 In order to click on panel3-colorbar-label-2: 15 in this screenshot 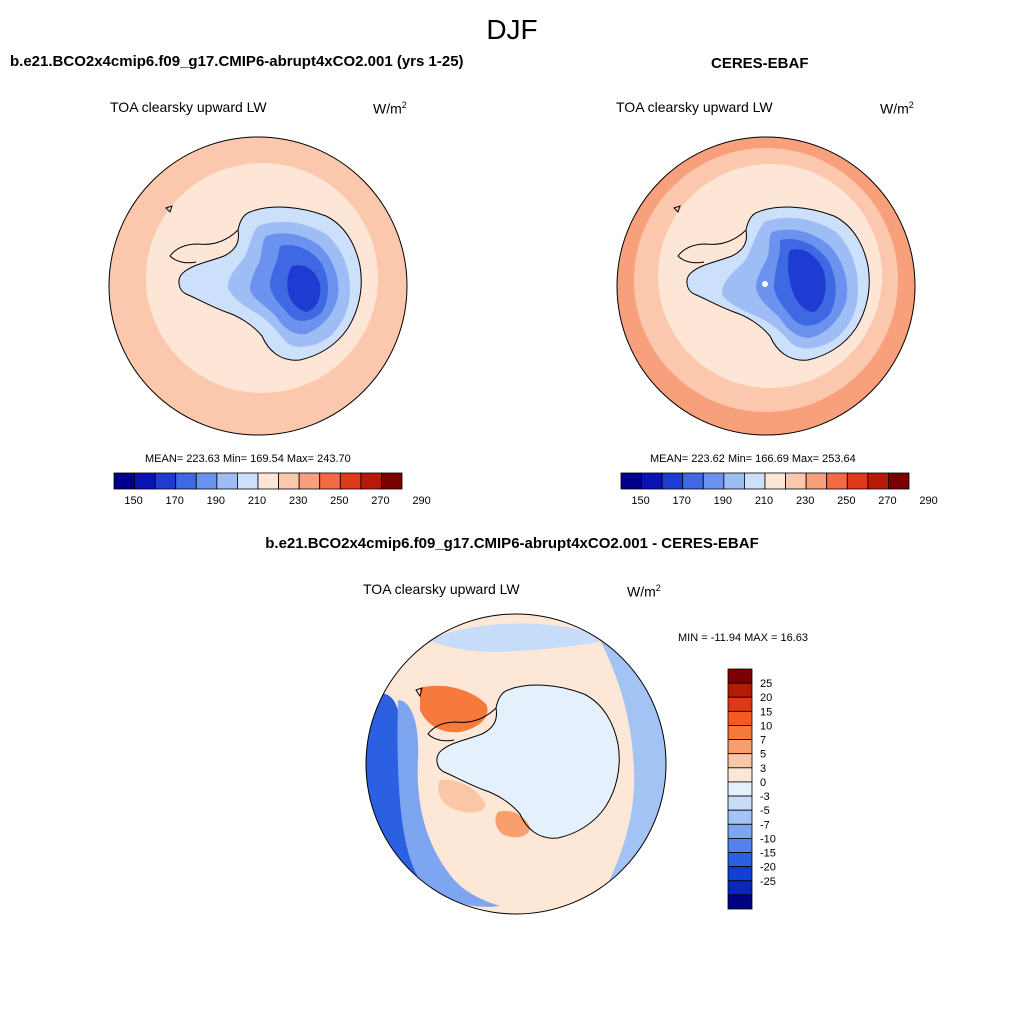, I will do `click(766, 712)`.